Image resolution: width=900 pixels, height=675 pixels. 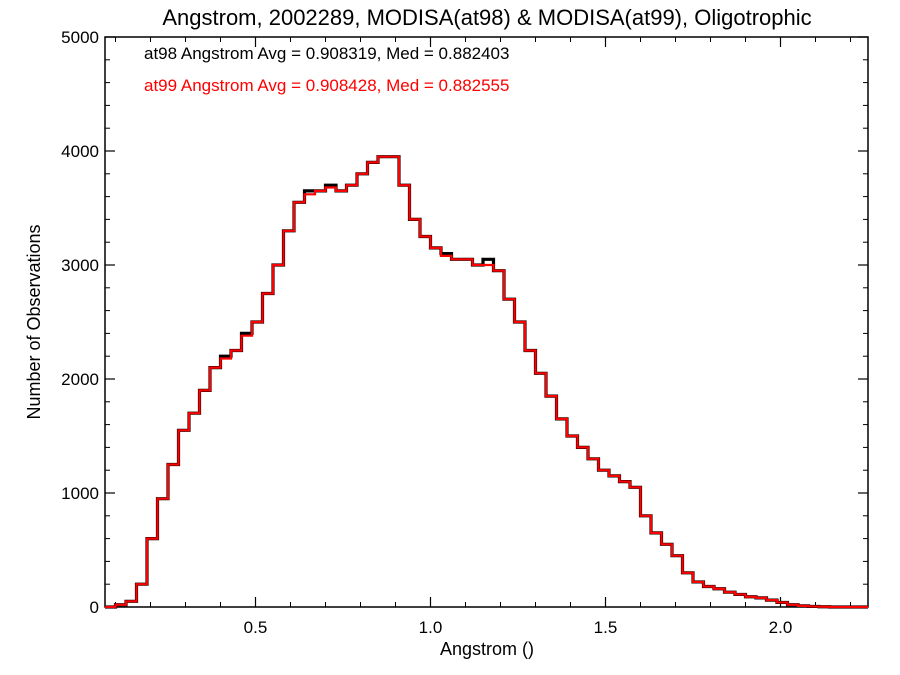 What do you see at coordinates (606, 627) in the screenshot?
I see `x-tick-label: 1.5` at bounding box center [606, 627].